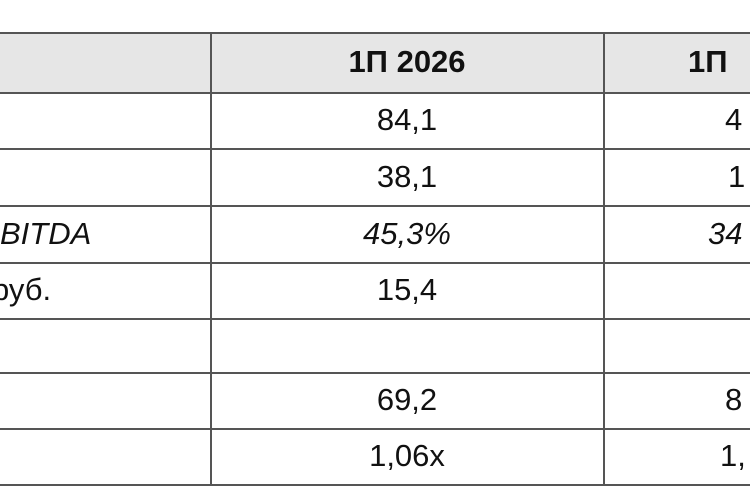 Image resolution: width=750 pixels, height=500 pixels. I want to click on cell-value: 1,, so click(733, 455).